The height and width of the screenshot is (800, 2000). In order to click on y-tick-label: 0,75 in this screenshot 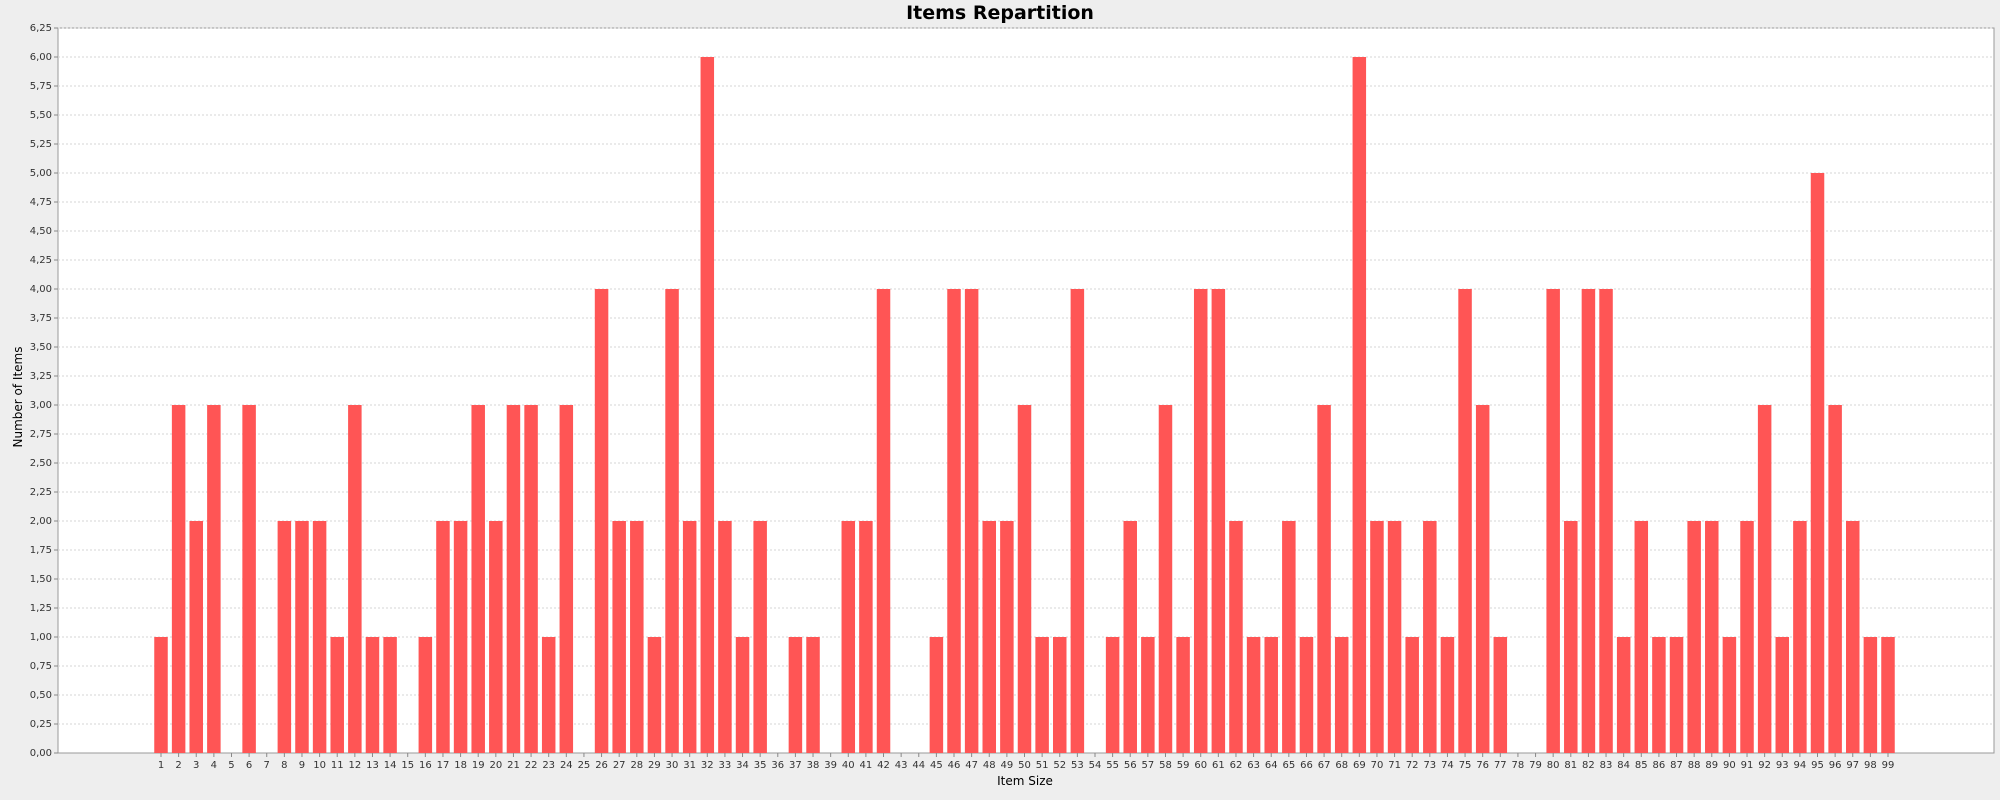, I will do `click(41, 666)`.